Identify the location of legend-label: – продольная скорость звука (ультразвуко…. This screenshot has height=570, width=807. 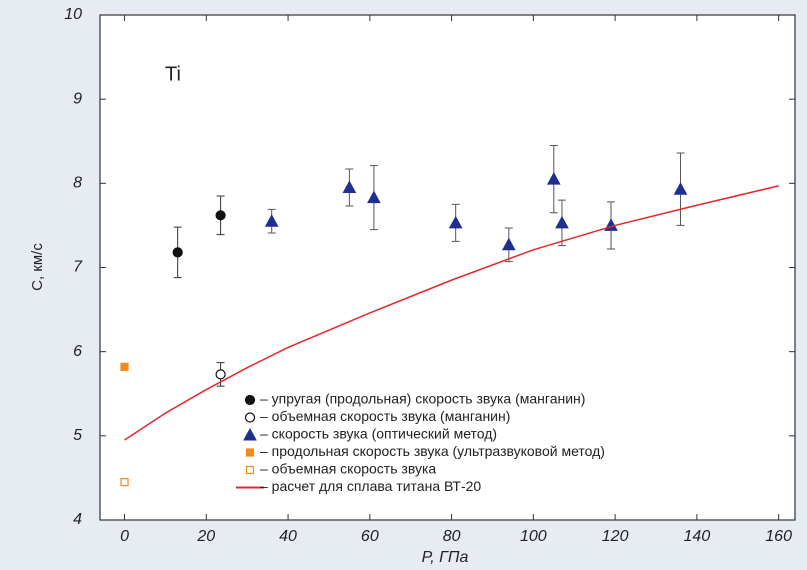
(432, 451).